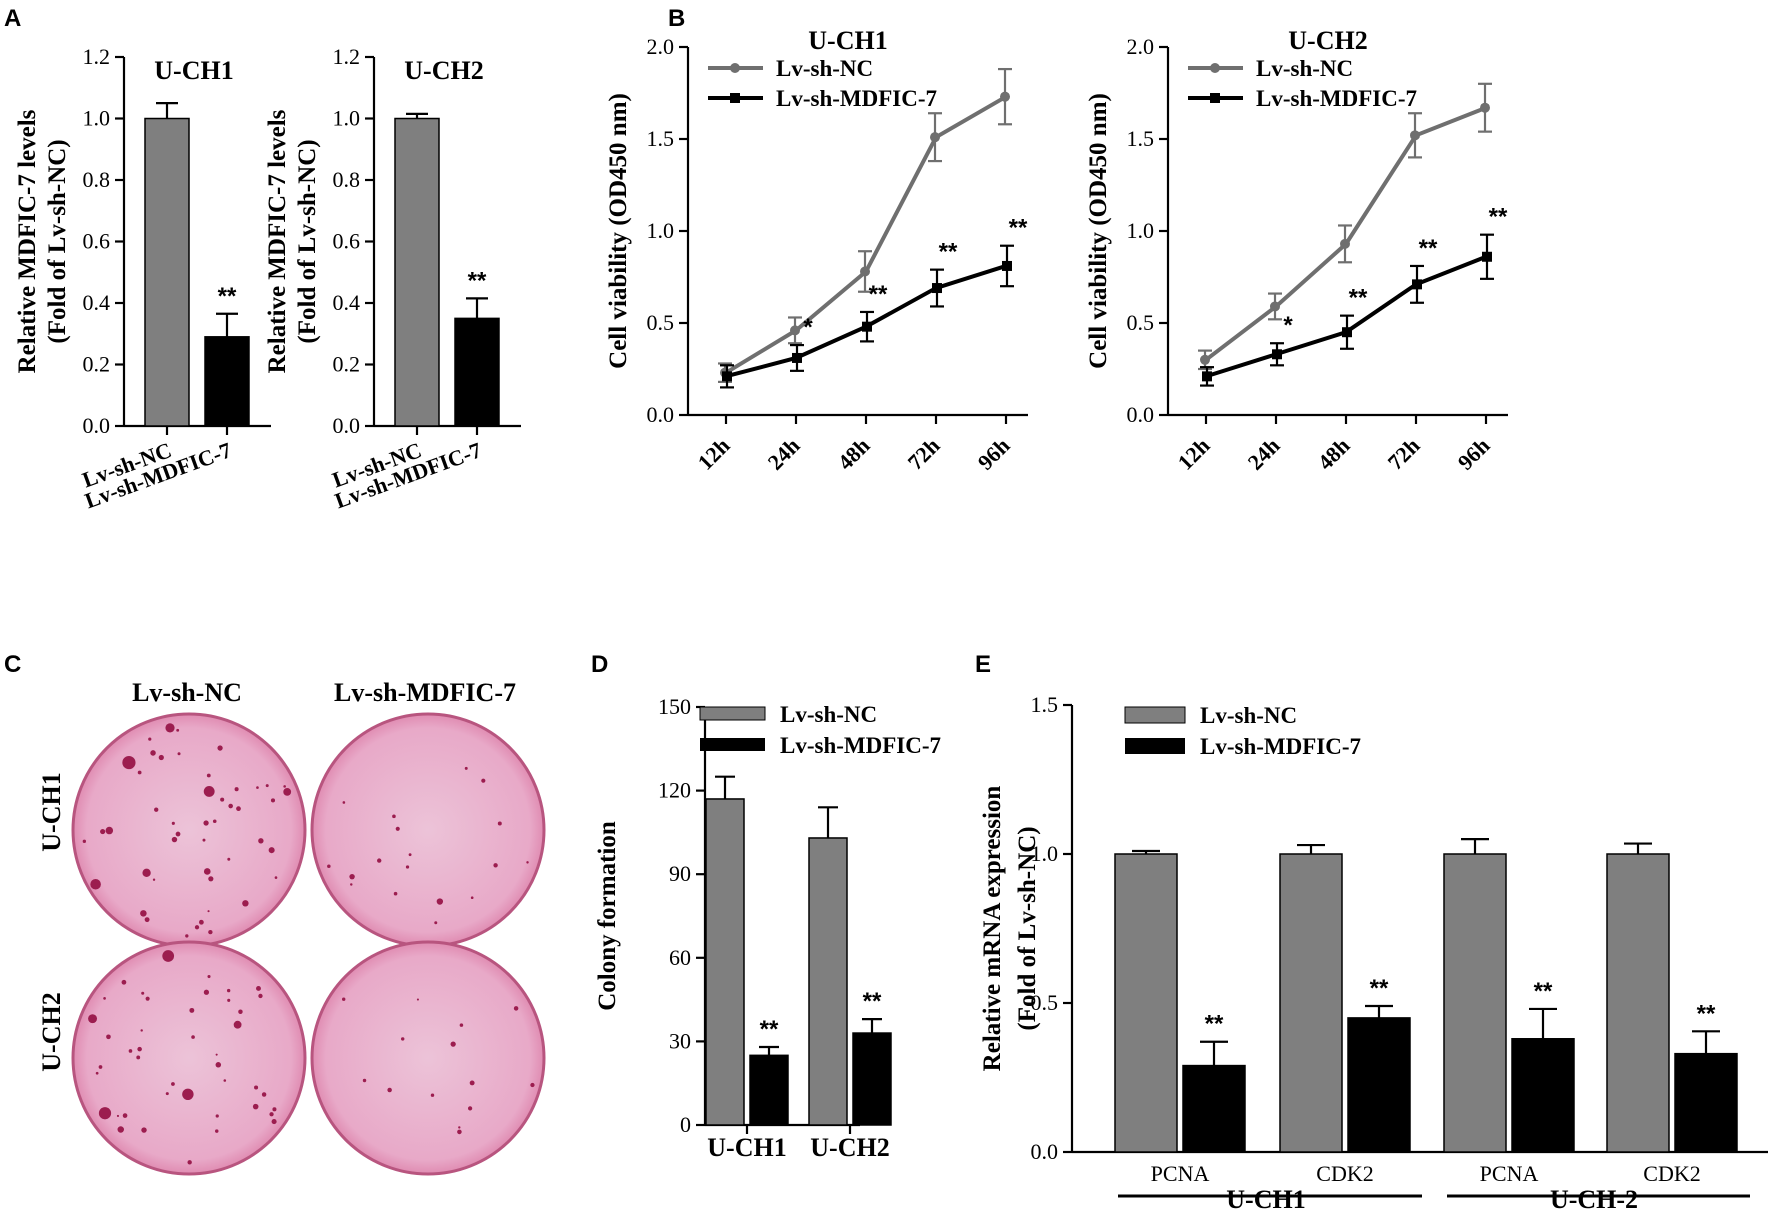  Describe the element at coordinates (57, 241) in the screenshot. I see `a-uch1-y-label-2: (Fold of Lv-sh-NC)` at that location.